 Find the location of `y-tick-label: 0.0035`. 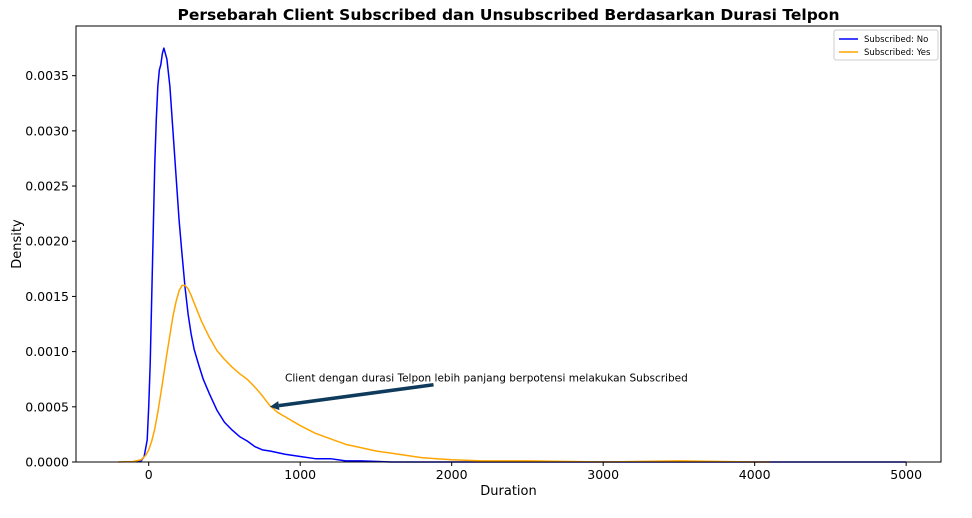

y-tick-label: 0.0035 is located at coordinates (47, 75).